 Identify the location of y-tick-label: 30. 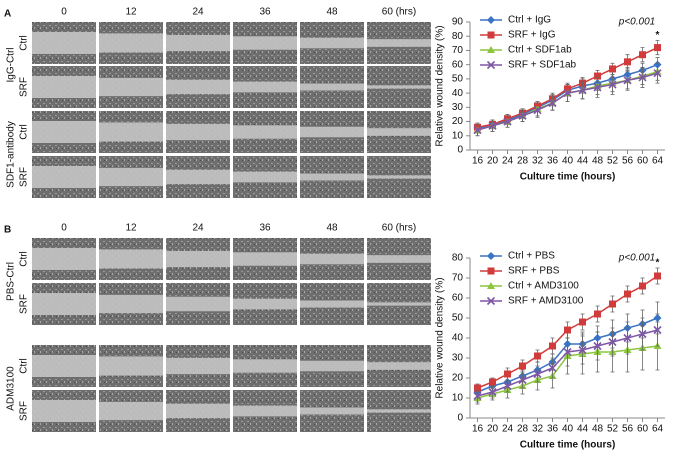
(458, 107).